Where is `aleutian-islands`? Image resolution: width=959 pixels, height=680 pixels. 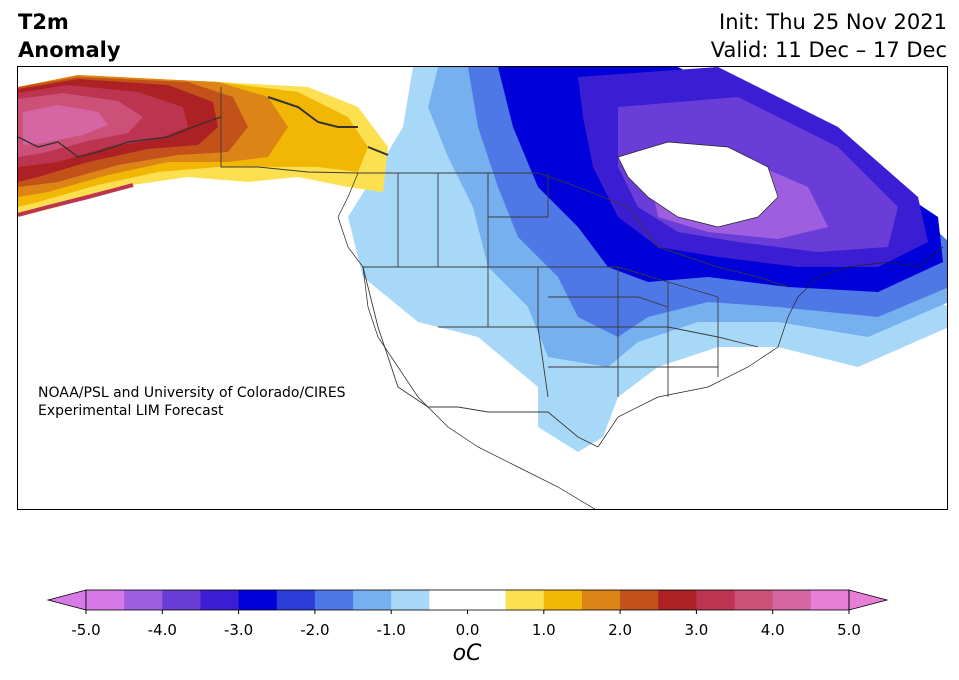
aleutian-islands is located at coordinates (76, 200).